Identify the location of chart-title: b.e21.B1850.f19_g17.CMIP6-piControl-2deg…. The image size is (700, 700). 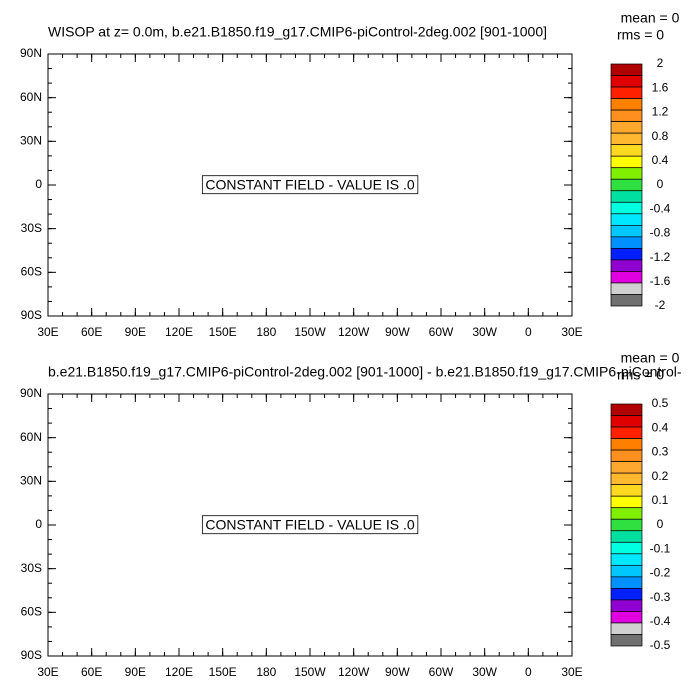
(365, 372).